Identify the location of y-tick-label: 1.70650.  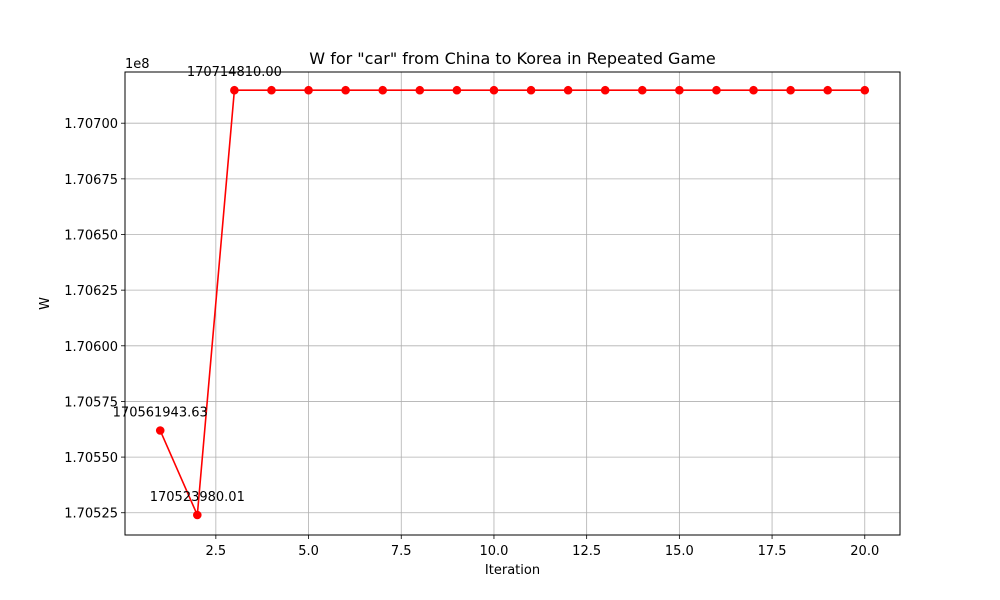
(91, 235).